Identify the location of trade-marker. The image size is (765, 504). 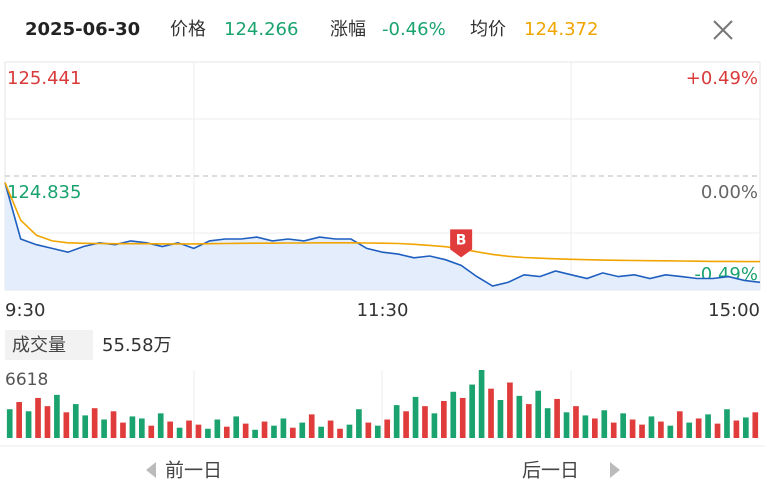
(461, 243).